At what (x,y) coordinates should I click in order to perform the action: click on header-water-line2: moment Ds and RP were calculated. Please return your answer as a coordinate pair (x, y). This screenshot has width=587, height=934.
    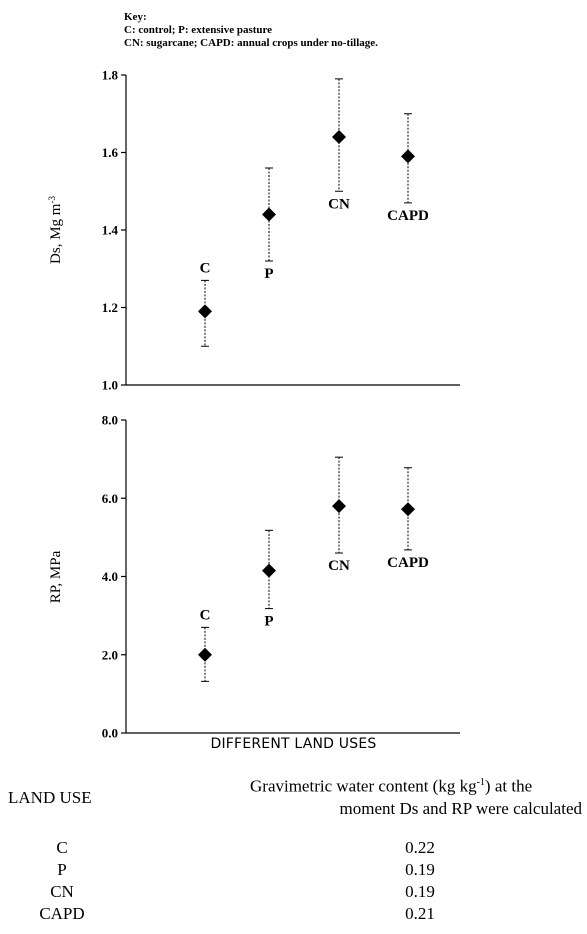
    Looking at the image, I should click on (461, 808).